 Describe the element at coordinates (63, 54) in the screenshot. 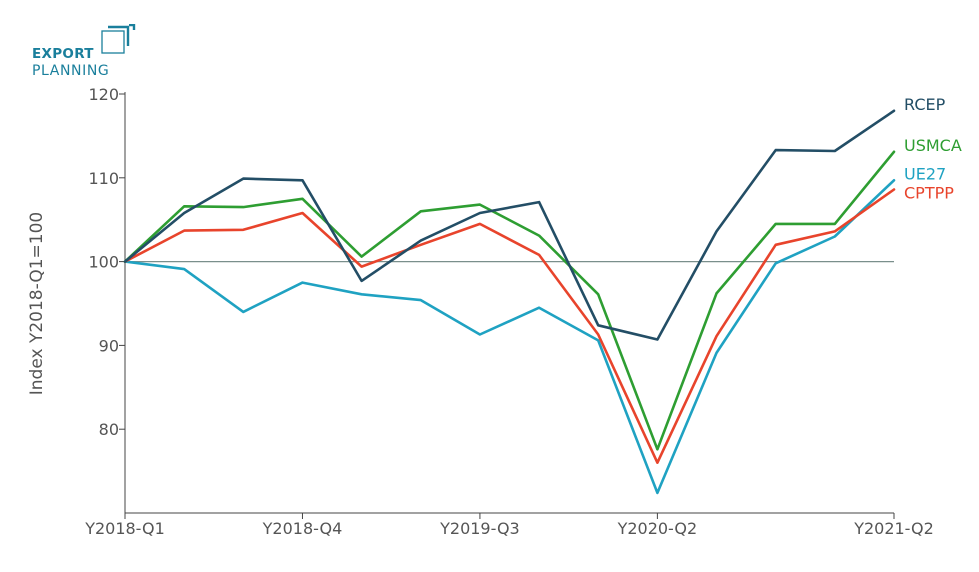

I see `logo-text-export: EXPORT` at that location.